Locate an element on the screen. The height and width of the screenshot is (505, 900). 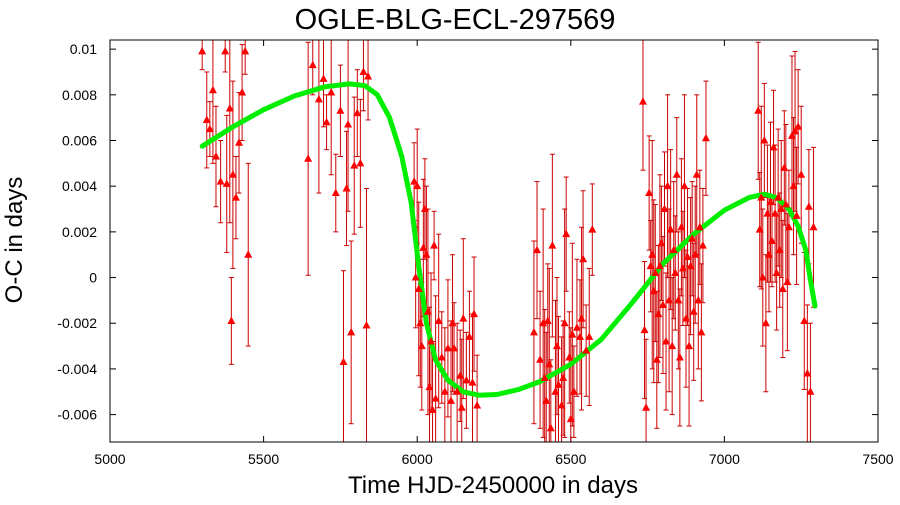
y-tick-label: 0 is located at coordinates (93, 278).